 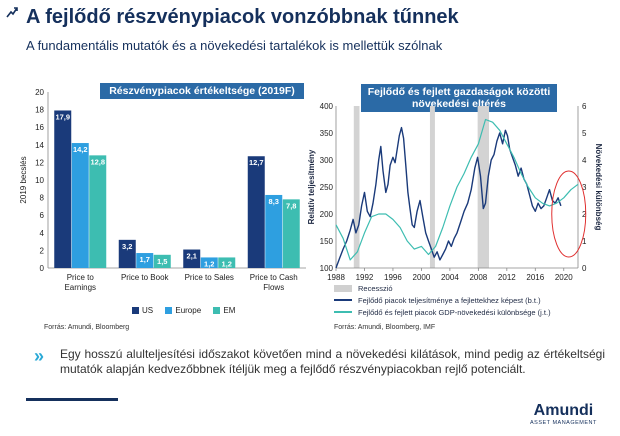 I want to click on bar-data-label: 12,8, so click(x=97, y=161).